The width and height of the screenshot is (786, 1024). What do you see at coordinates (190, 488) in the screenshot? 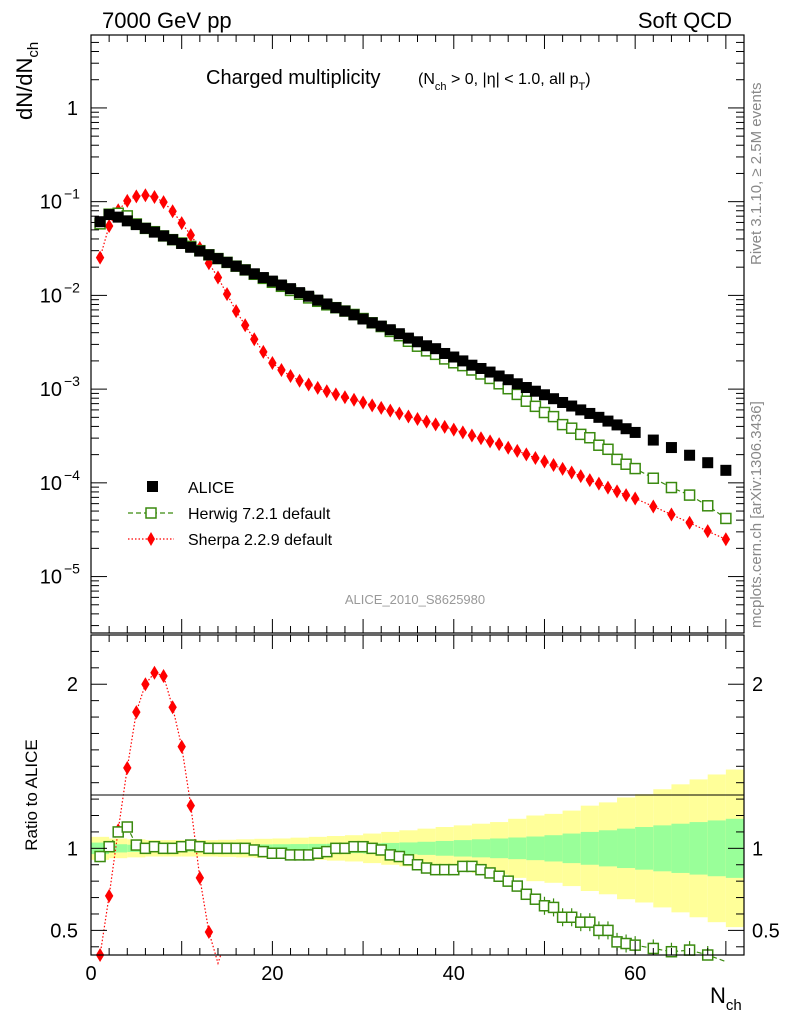
I see `legend-entry-alice: ALICE` at bounding box center [190, 488].